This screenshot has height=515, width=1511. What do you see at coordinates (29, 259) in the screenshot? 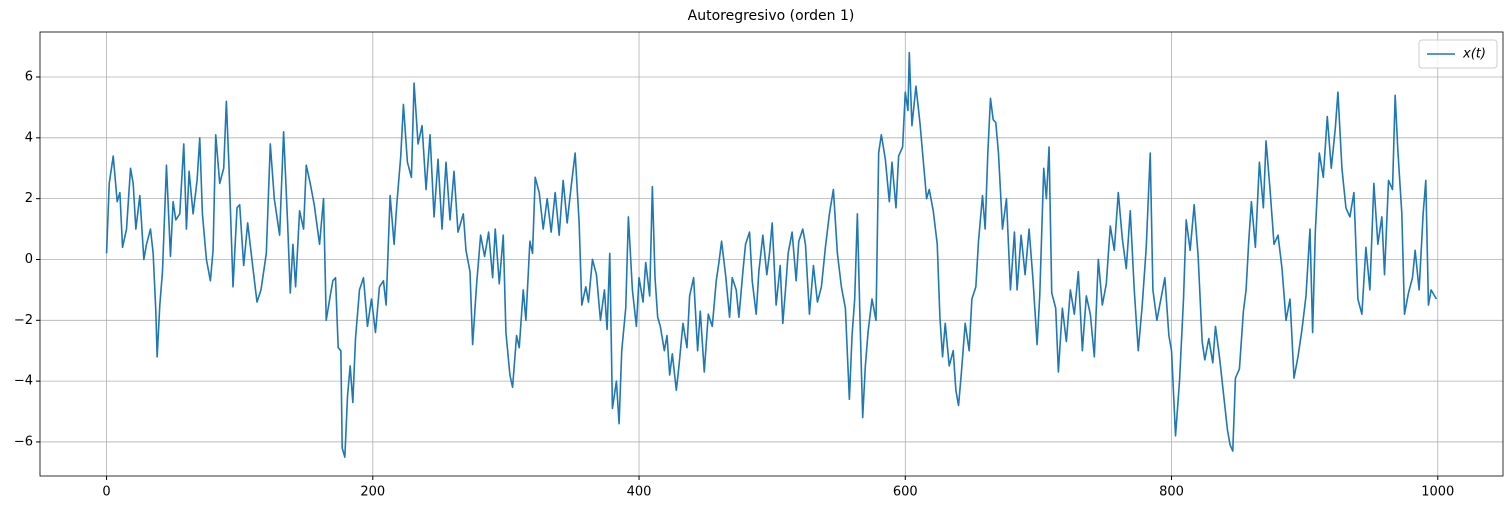
I see `y-tick-label: 0` at bounding box center [29, 259].